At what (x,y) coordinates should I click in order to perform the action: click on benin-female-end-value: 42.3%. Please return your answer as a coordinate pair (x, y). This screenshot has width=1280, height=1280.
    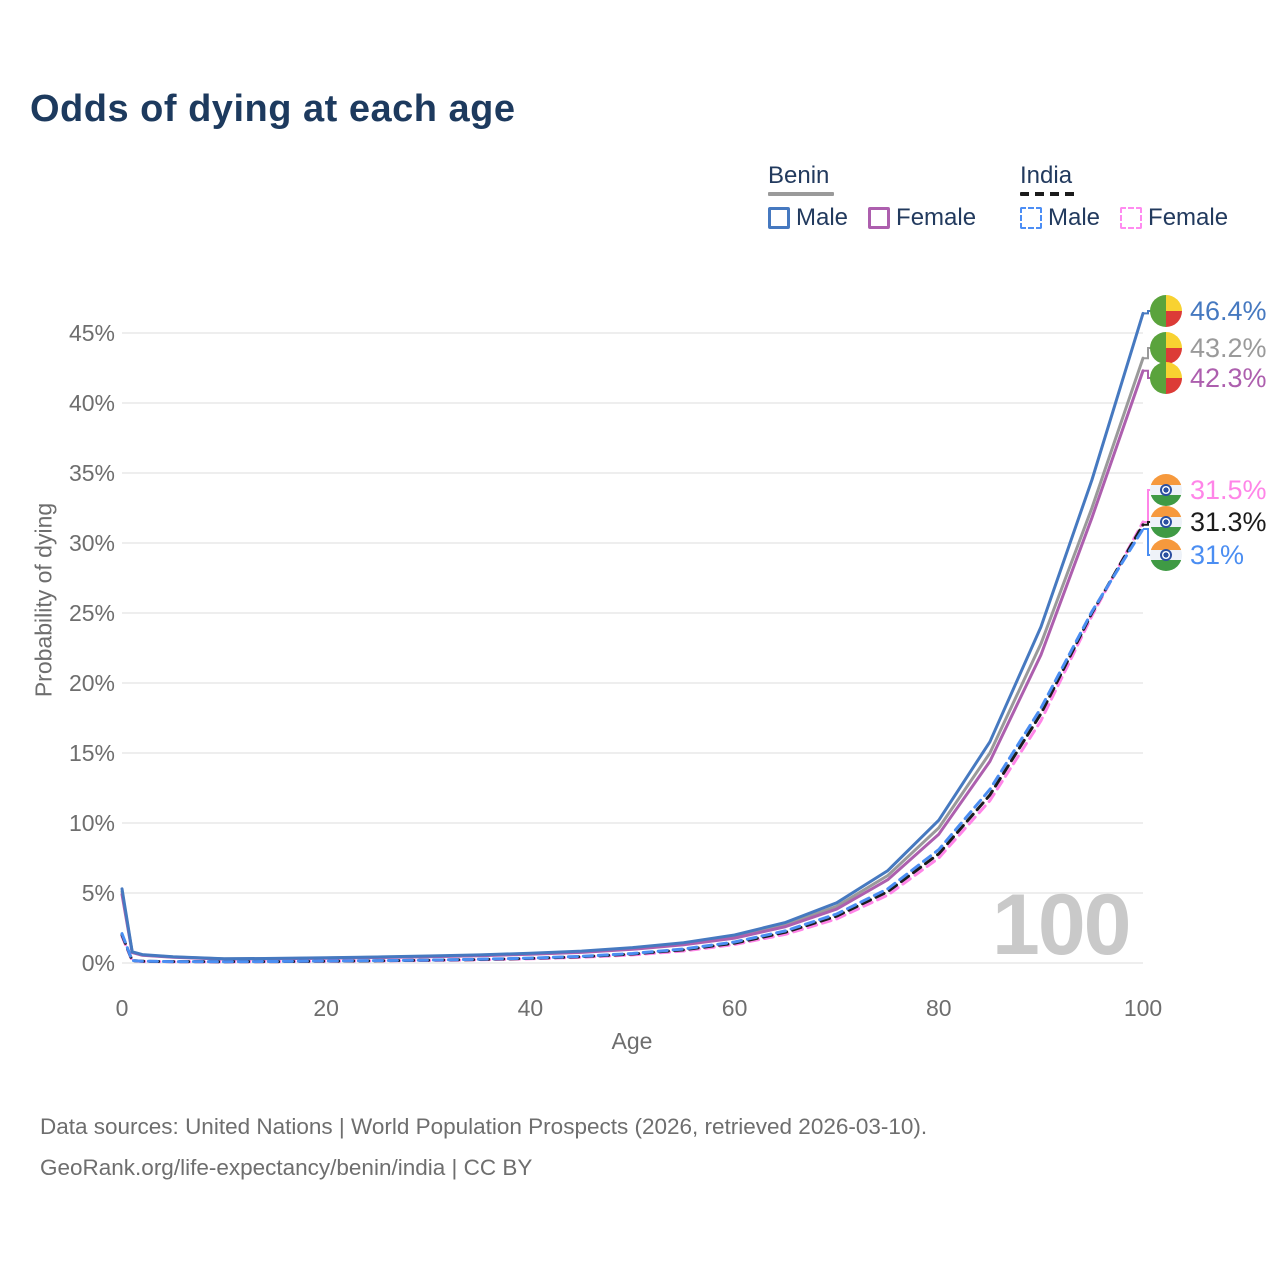
    Looking at the image, I should click on (1228, 377).